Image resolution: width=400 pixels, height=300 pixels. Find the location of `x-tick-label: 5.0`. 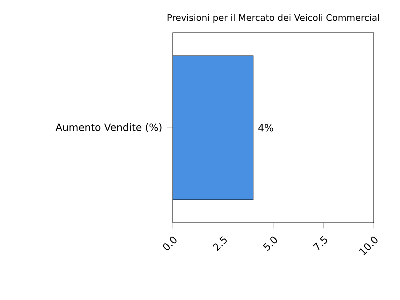

x-tick-label: 5.0 is located at coordinates (270, 244).